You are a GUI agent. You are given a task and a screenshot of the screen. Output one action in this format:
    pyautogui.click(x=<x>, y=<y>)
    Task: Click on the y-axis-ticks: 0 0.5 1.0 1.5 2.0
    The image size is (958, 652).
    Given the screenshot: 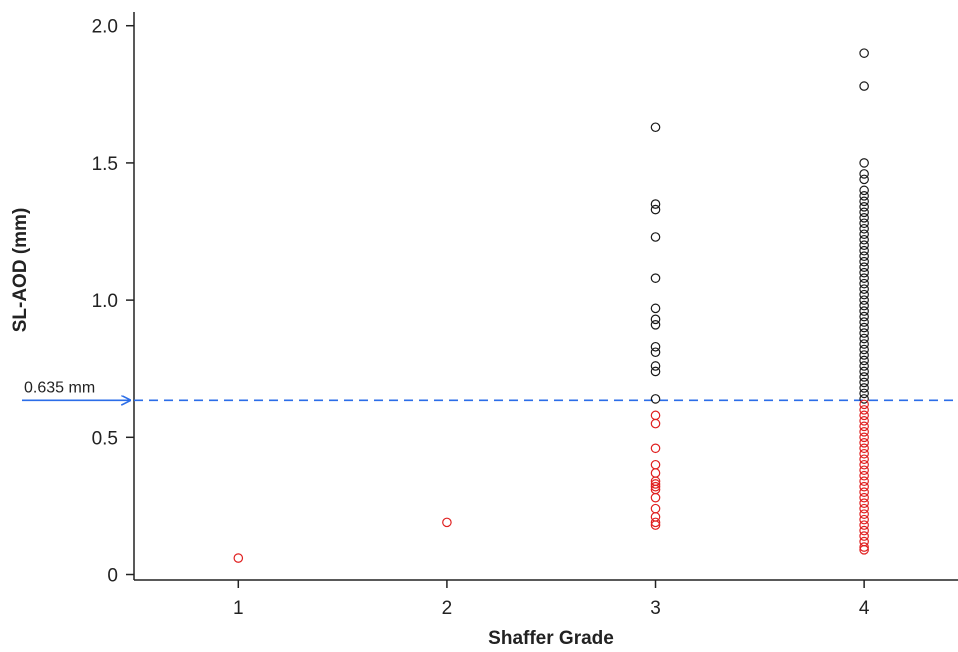 What is the action you would take?
    pyautogui.click(x=113, y=302)
    